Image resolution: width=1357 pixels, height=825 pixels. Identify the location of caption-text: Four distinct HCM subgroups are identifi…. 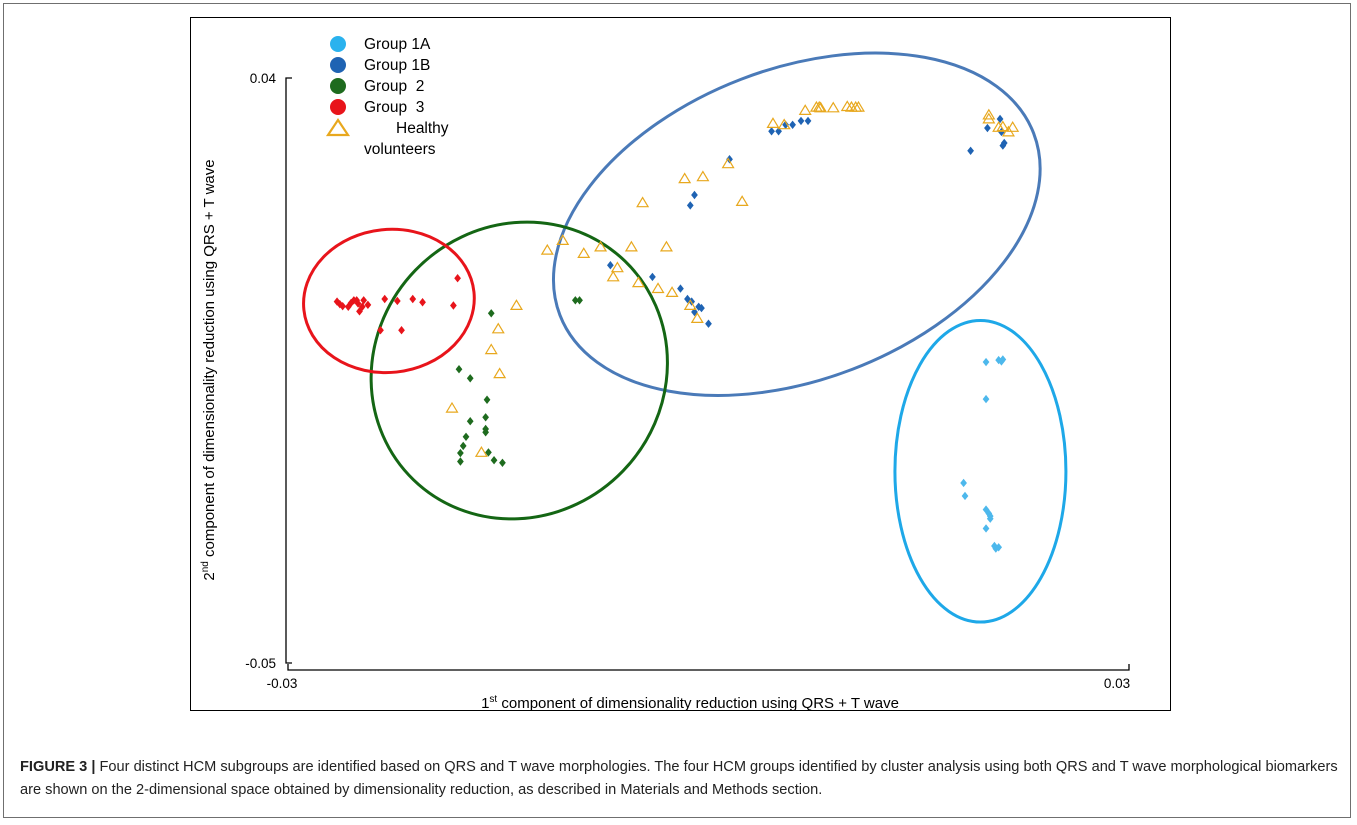
(679, 778).